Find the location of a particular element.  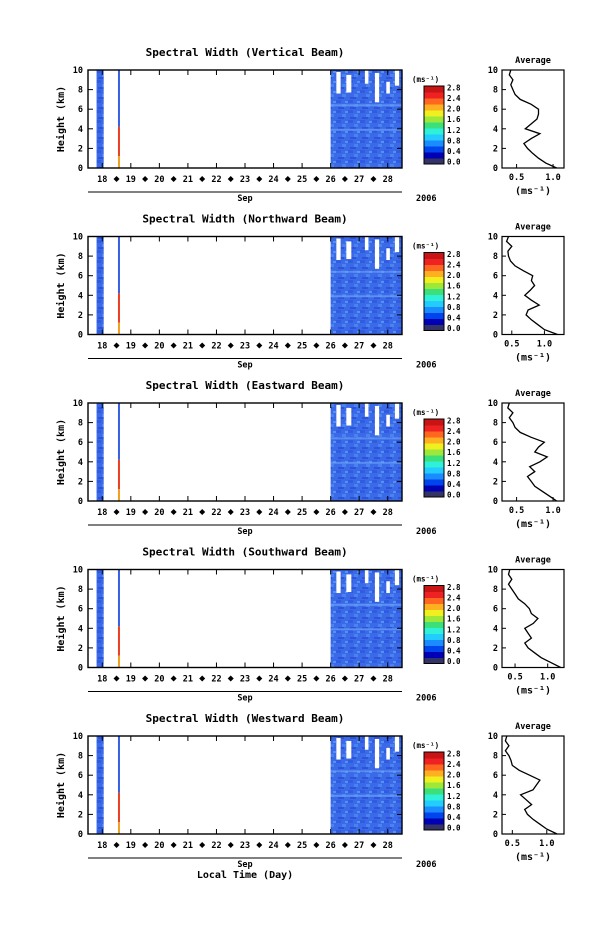

y-tick-label: 10 is located at coordinates (78, 238).